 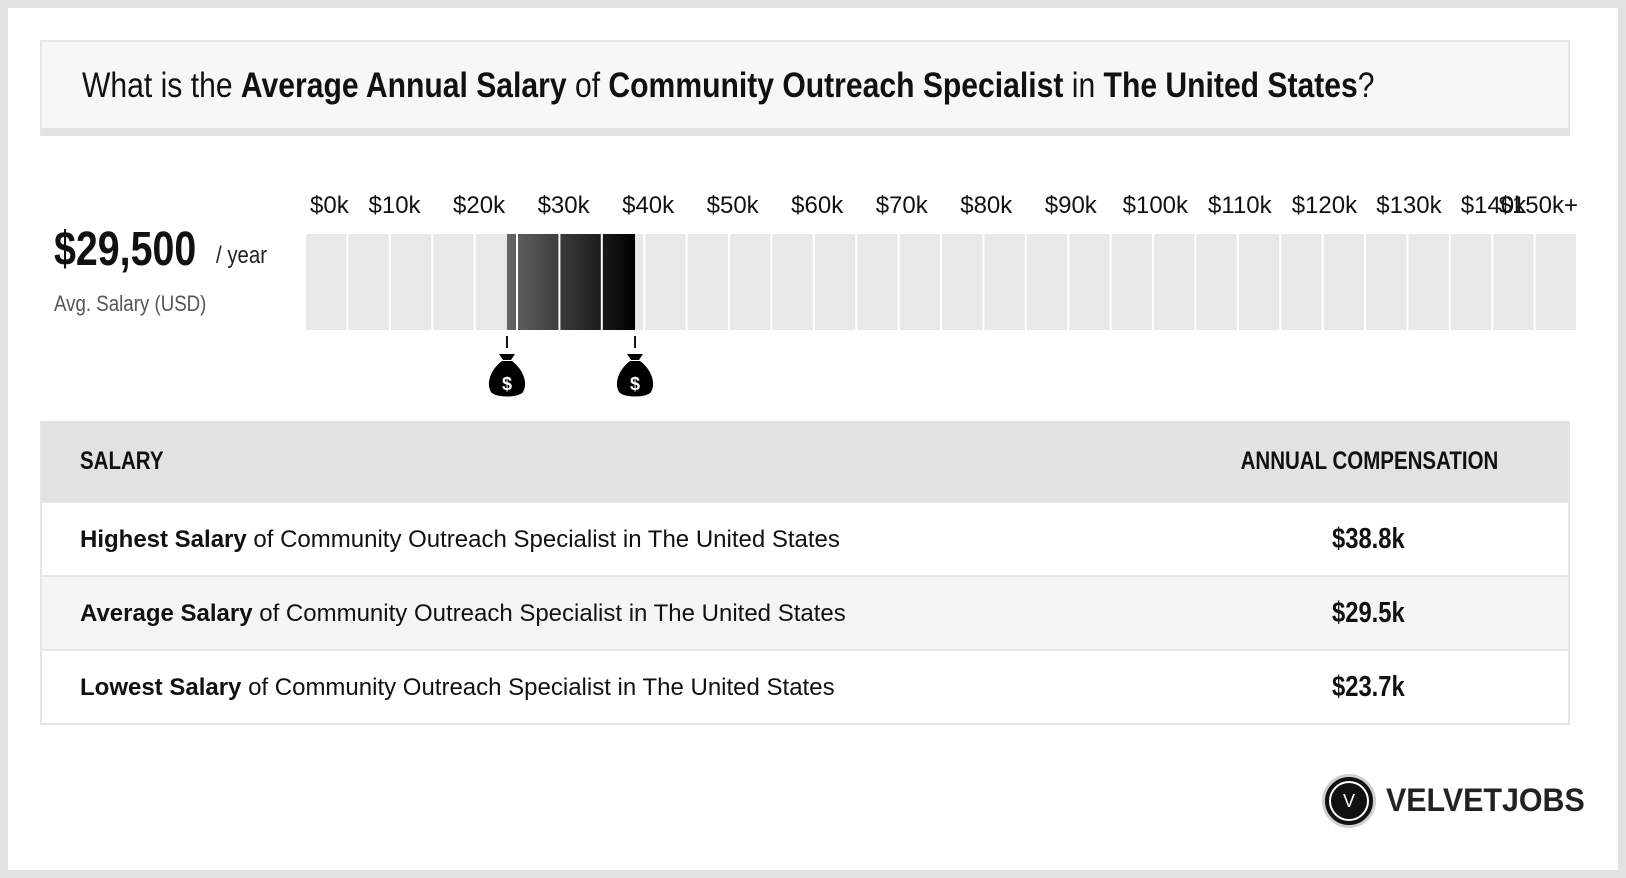 I want to click on tick-label: $40k, so click(x=648, y=205).